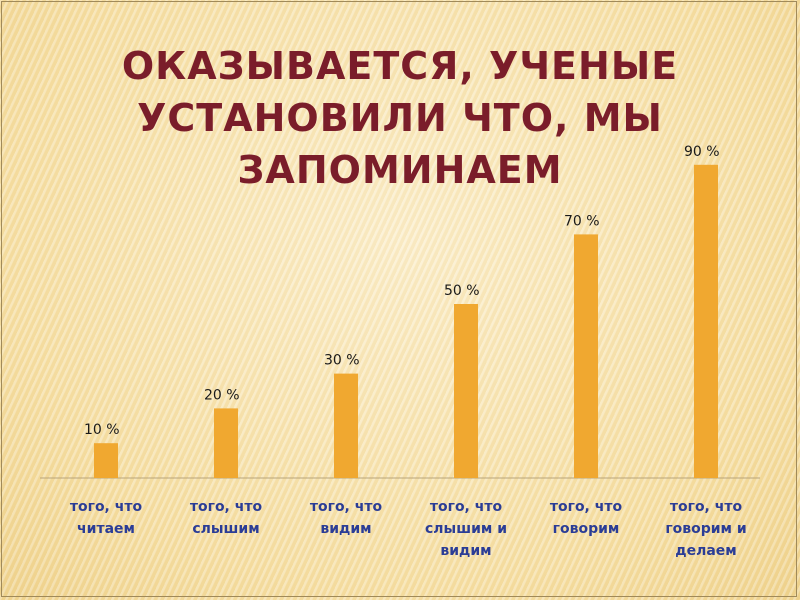 The image size is (800, 600). I want to click on category-label-1: того, что читаем, so click(106, 518).